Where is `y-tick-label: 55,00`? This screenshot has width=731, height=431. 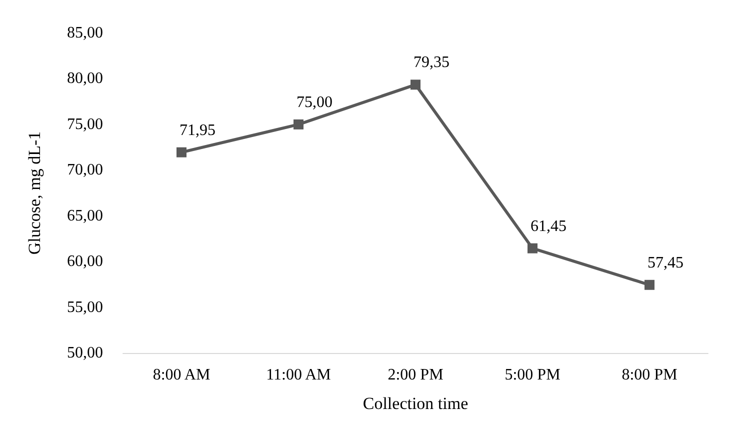 y-tick-label: 55,00 is located at coordinates (85, 307).